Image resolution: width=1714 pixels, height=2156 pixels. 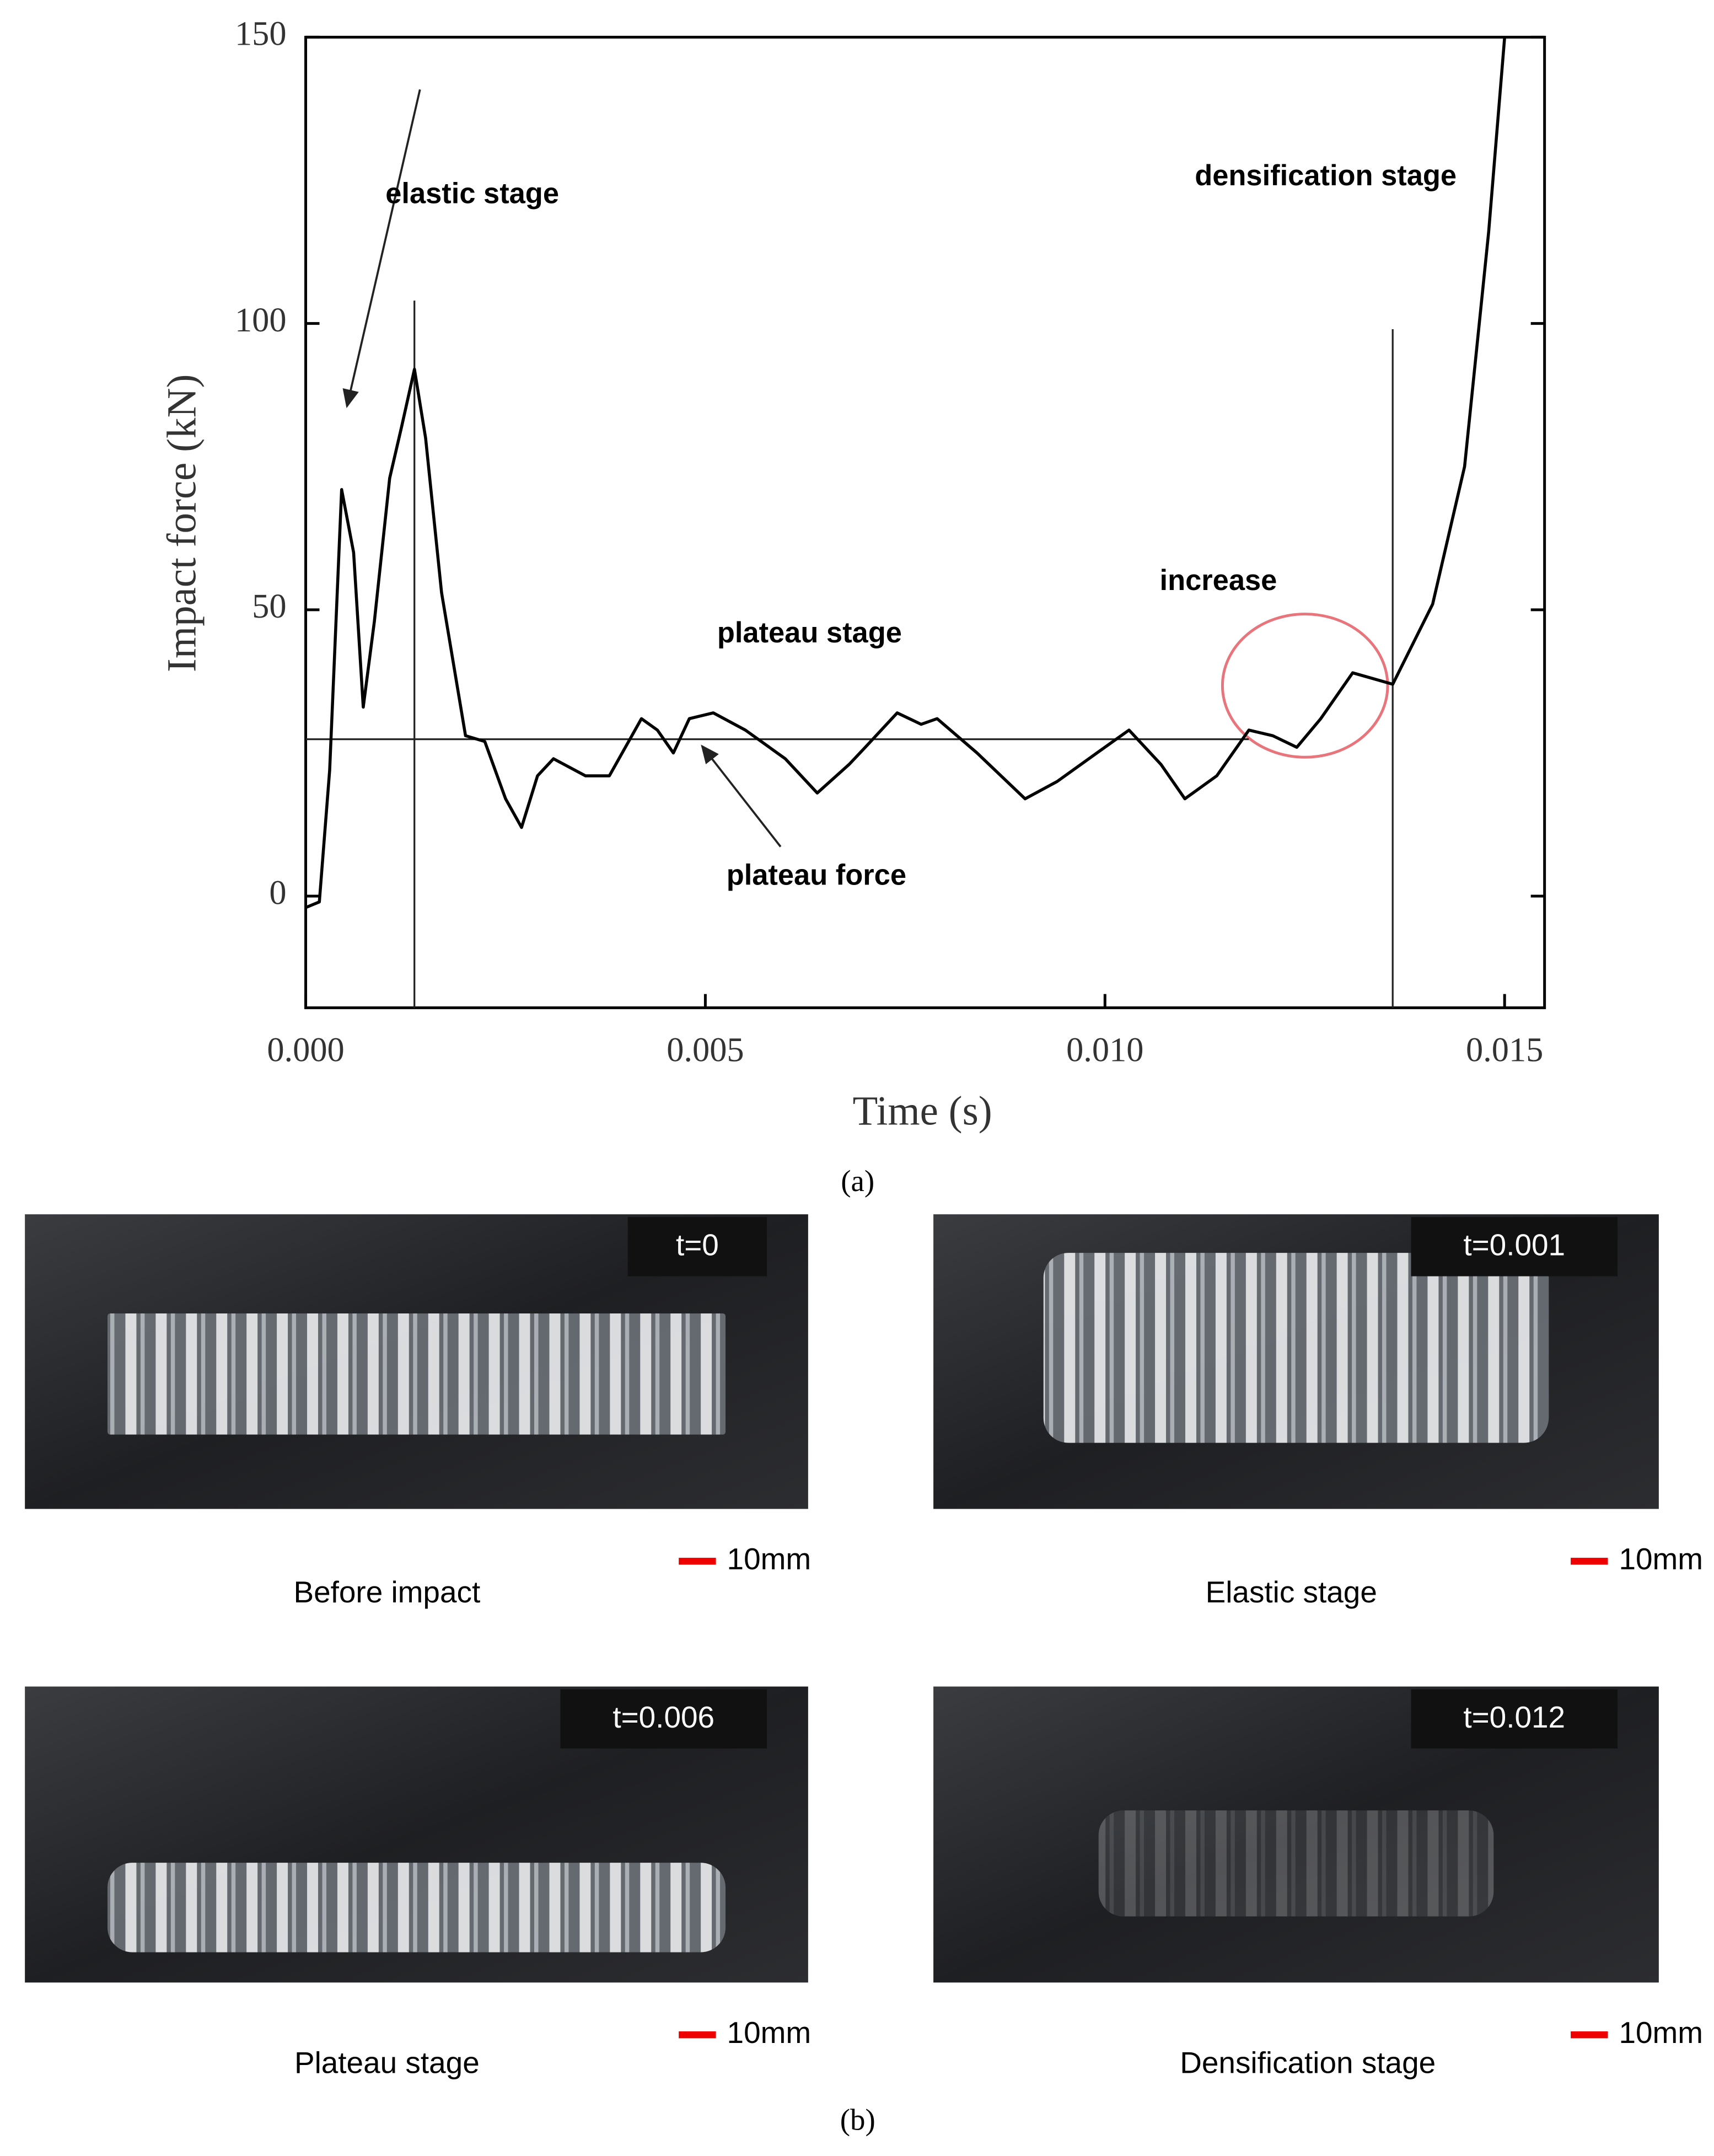 I want to click on x-tick-label: 0.015, so click(x=1504, y=1049).